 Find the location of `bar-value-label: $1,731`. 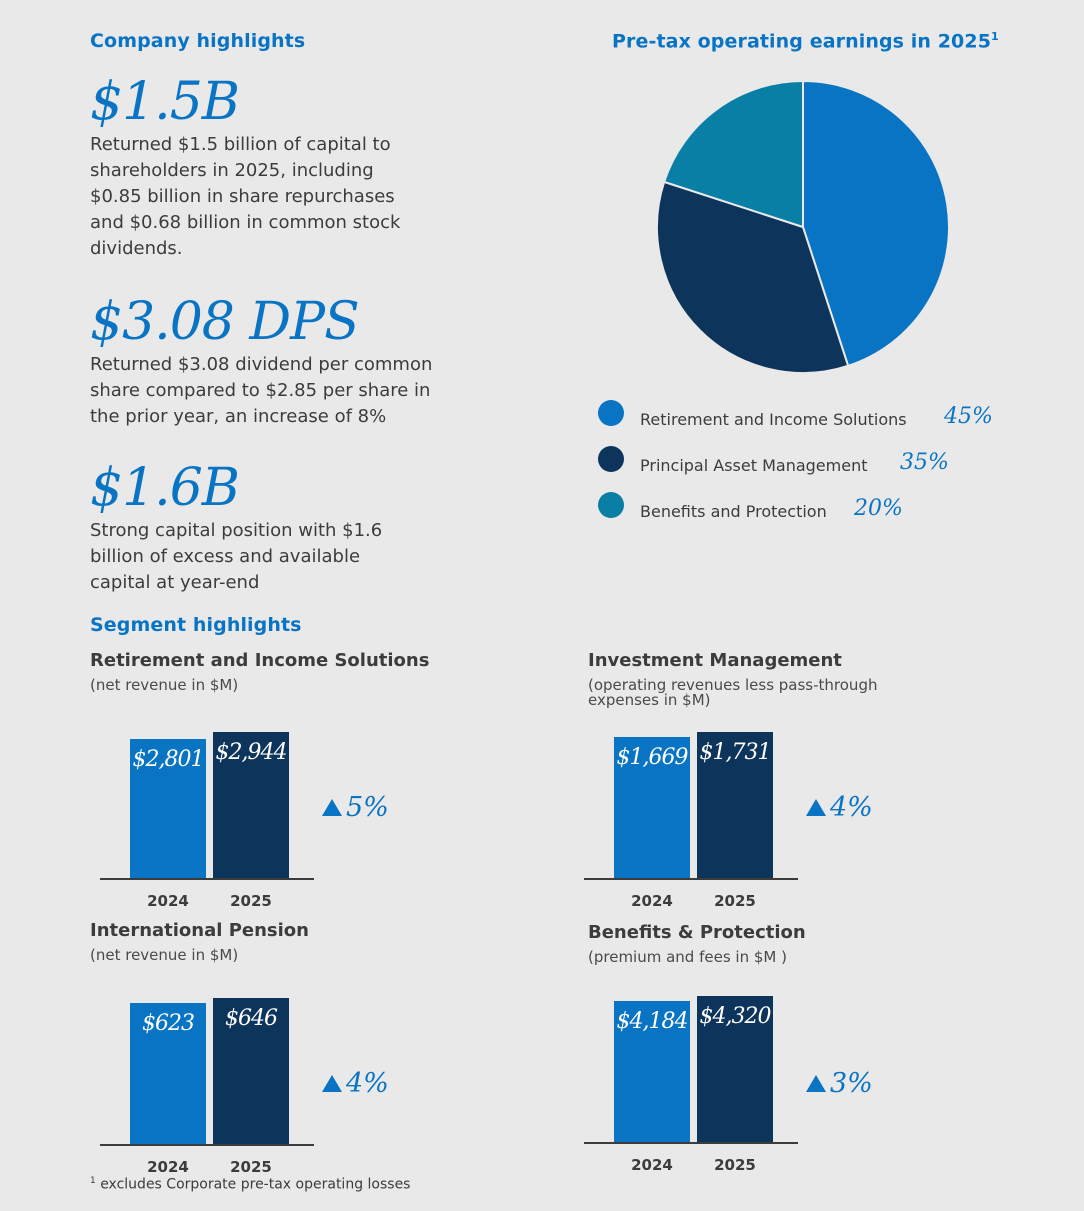

bar-value-label: $1,731 is located at coordinates (735, 752).